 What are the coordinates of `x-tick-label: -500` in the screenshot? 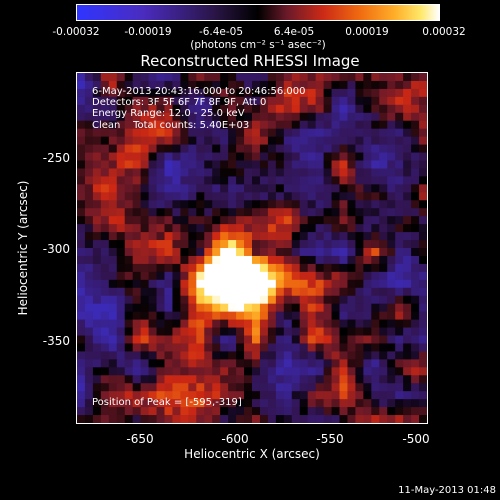 It's located at (416, 439).